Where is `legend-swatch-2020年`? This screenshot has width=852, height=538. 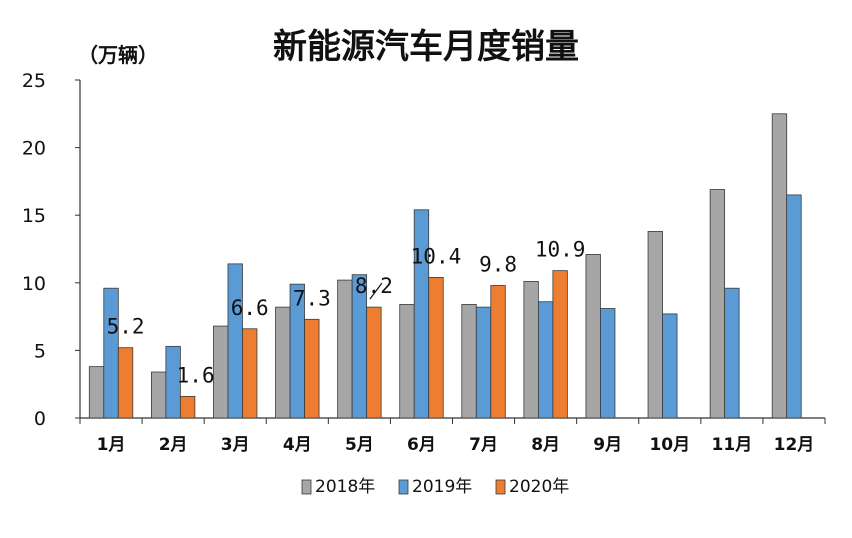 legend-swatch-2020年 is located at coordinates (500, 487).